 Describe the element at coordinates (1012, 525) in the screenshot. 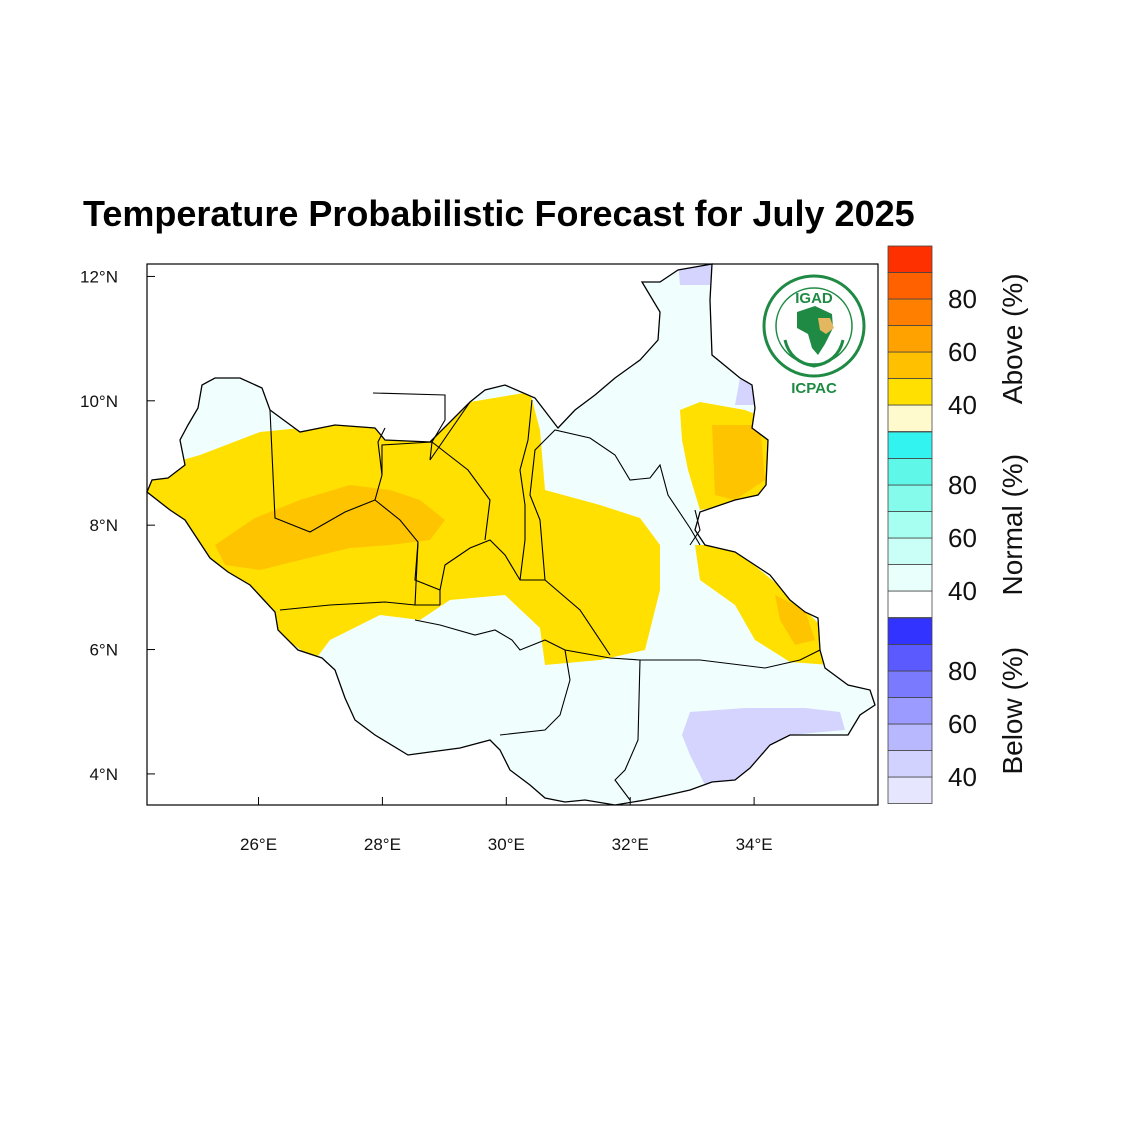

I see `legend-category-label: Normal (%)` at that location.